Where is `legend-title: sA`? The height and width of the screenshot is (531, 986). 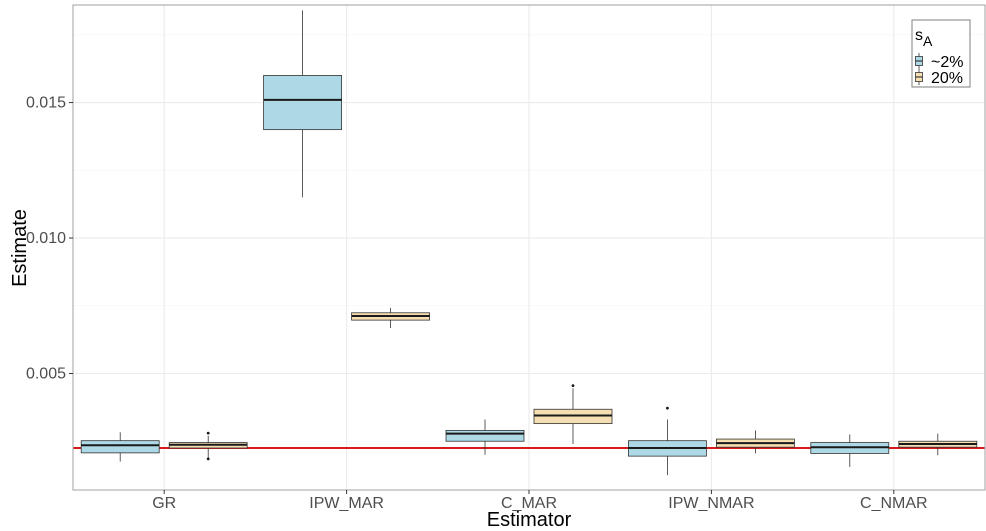
legend-title: sA is located at coordinates (924, 38).